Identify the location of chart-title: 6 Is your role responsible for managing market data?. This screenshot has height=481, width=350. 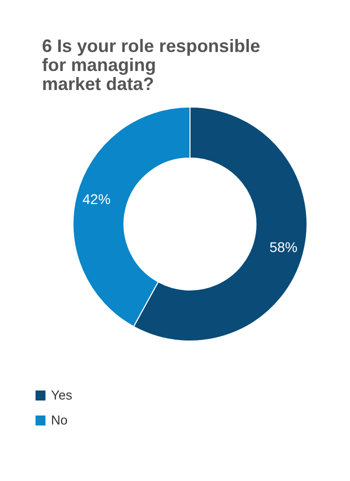
(151, 65).